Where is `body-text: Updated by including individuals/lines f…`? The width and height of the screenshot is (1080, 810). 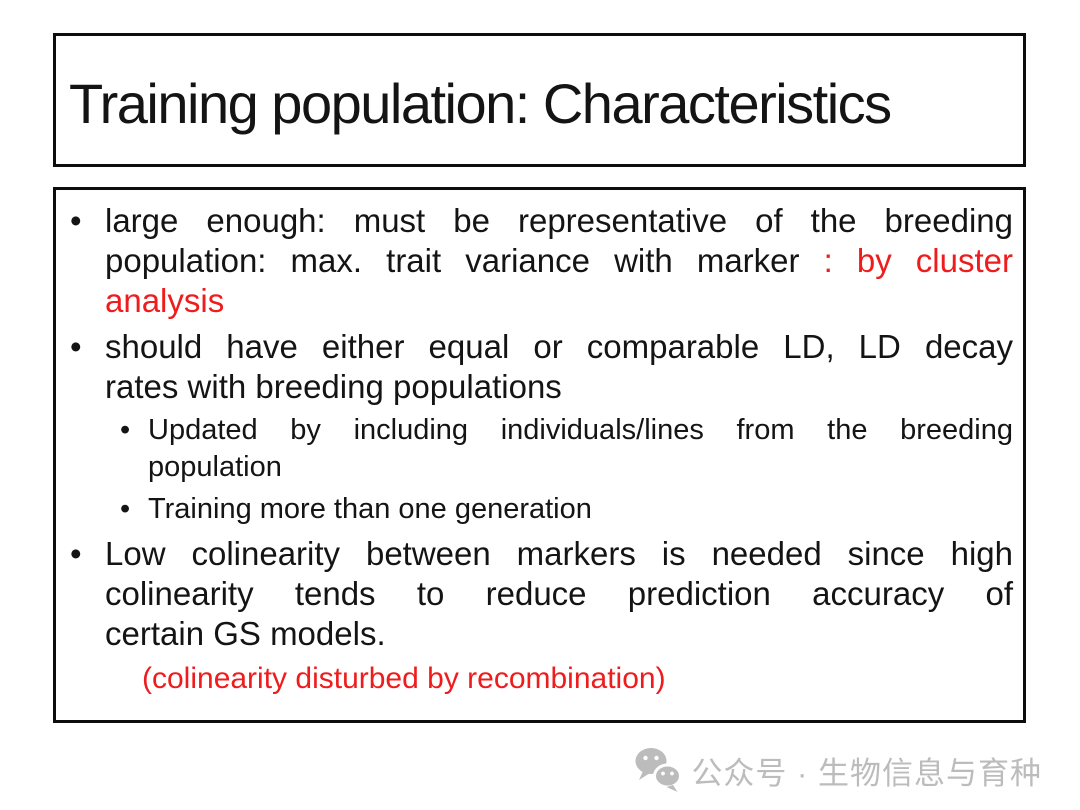 body-text: Updated by including individuals/lines f… is located at coordinates (580, 430).